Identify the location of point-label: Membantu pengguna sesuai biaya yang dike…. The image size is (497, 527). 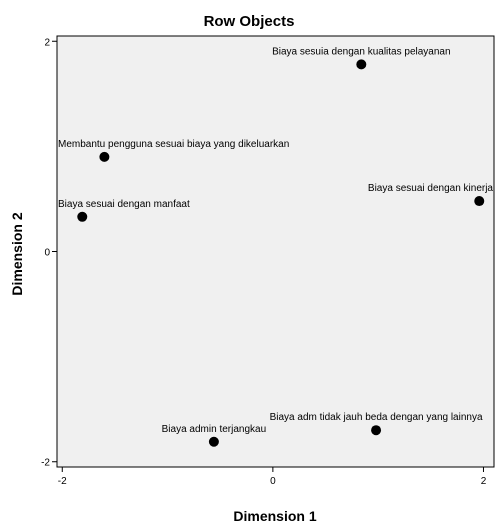
(173, 144).